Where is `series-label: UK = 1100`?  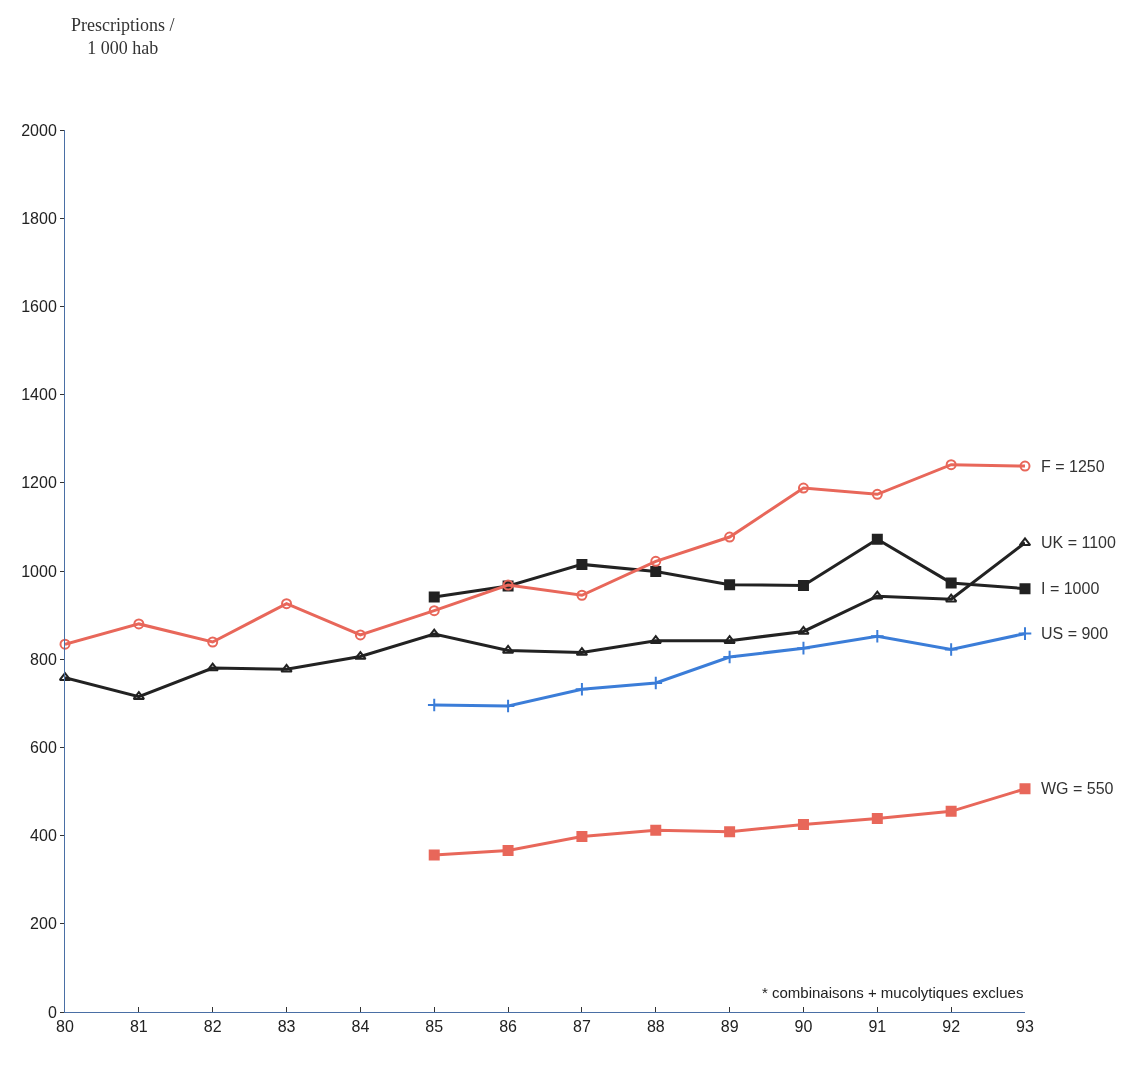 series-label: UK = 1100 is located at coordinates (1078, 542).